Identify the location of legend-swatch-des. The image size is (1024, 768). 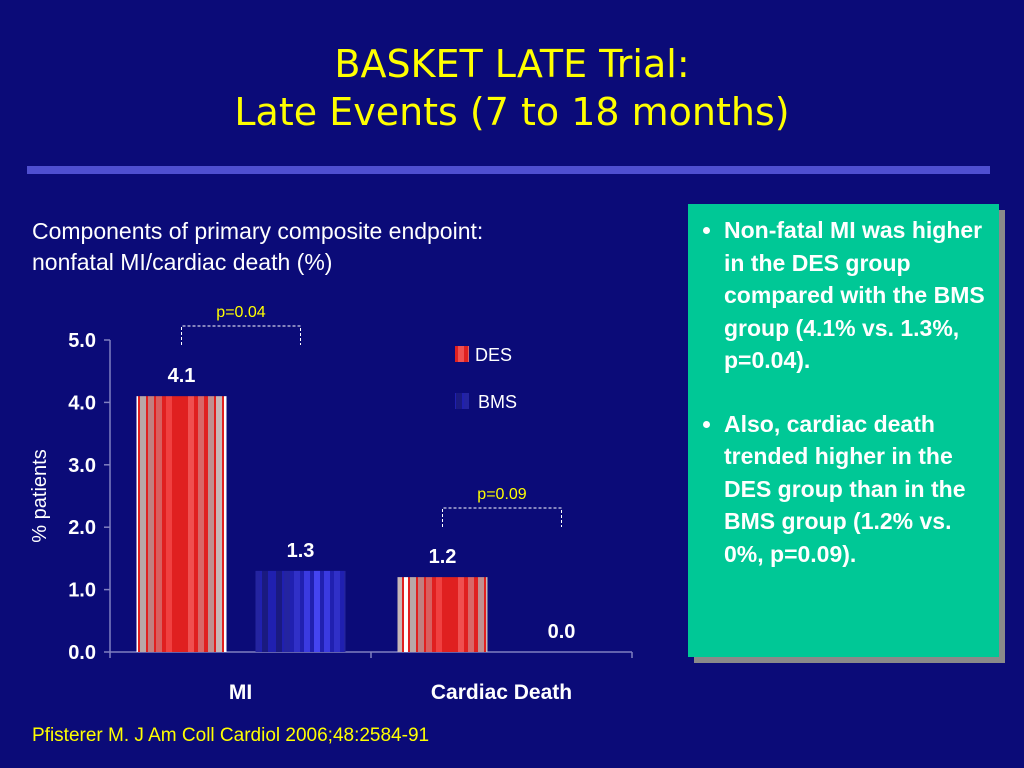
(462, 354).